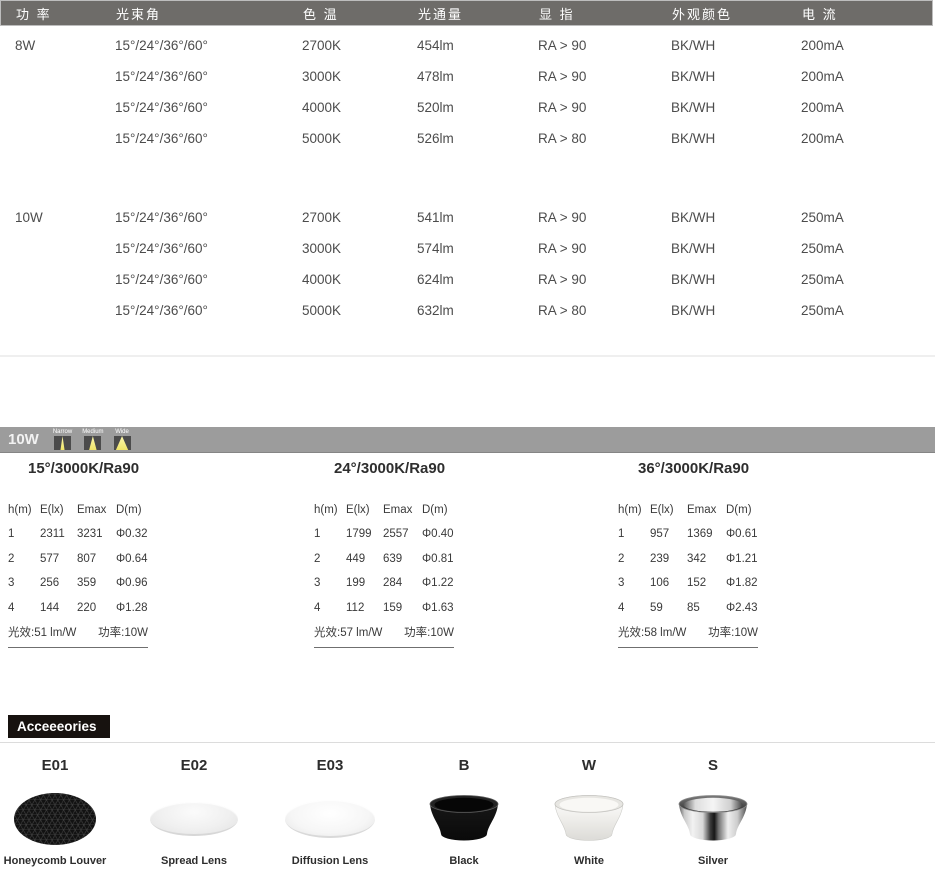 This screenshot has width=935, height=872. I want to click on section-divider, so click(467, 356).